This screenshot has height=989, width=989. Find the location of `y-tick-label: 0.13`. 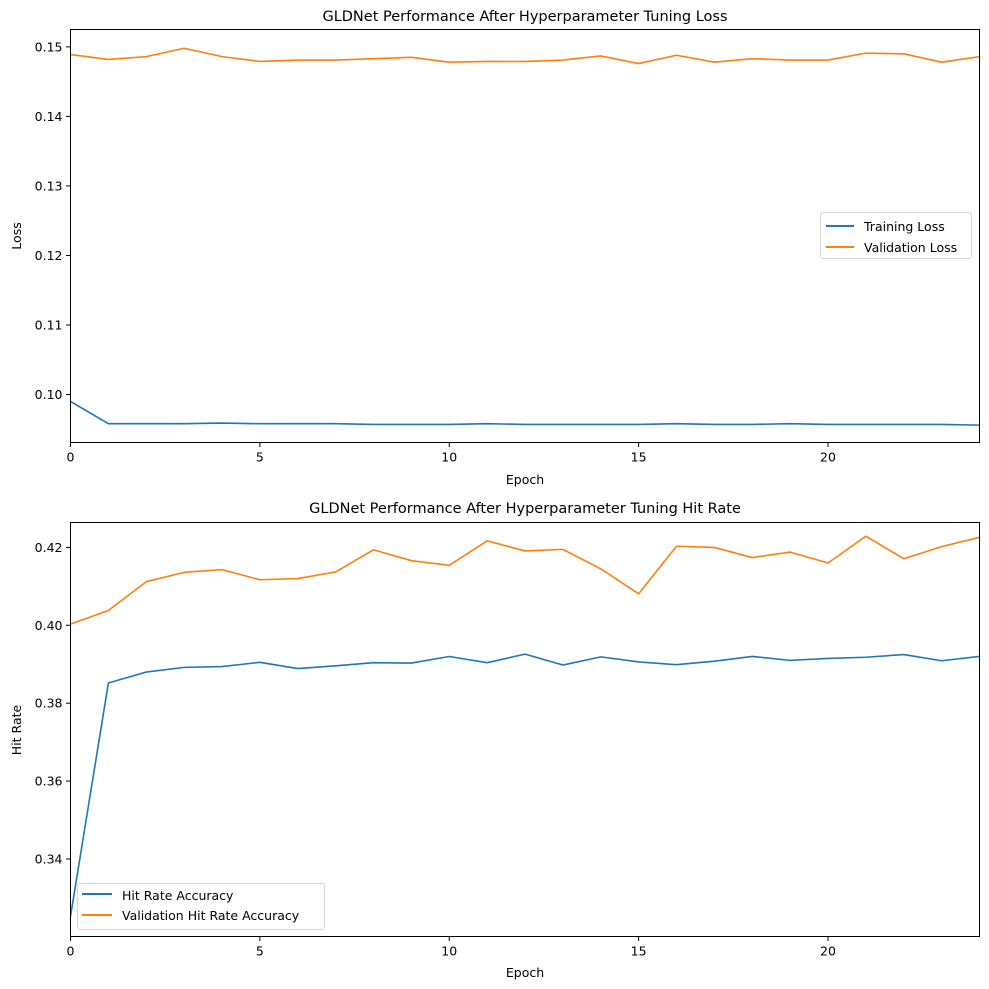

y-tick-label: 0.13 is located at coordinates (49, 185).